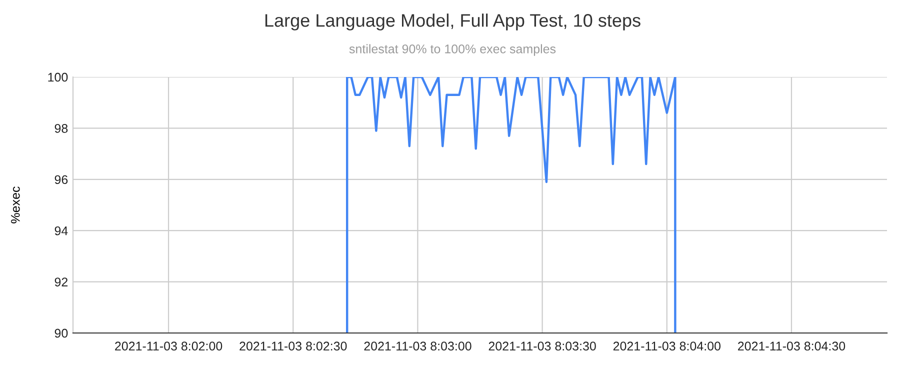 The width and height of the screenshot is (905, 370). I want to click on x-tick-label: 2021-11-03 8:02:00, so click(168, 346).